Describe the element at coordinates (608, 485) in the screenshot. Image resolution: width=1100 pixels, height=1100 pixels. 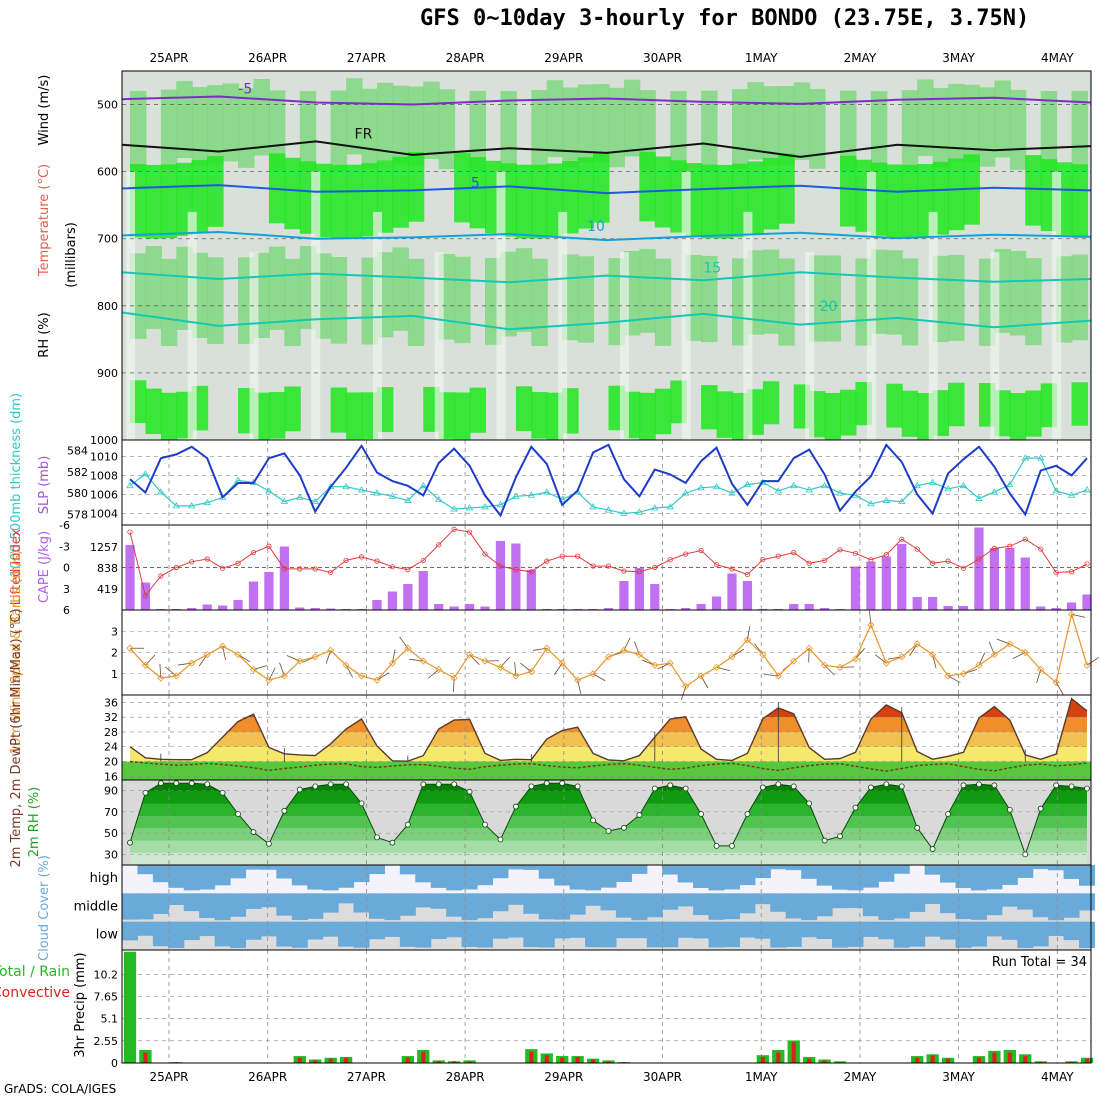
I see `thickness-line` at that location.